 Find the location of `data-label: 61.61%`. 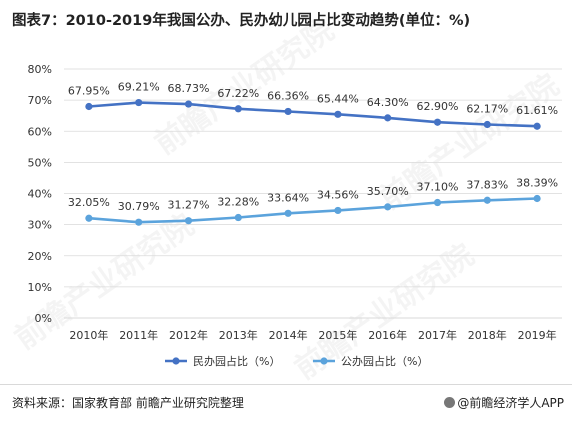

data-label: 61.61% is located at coordinates (537, 110).